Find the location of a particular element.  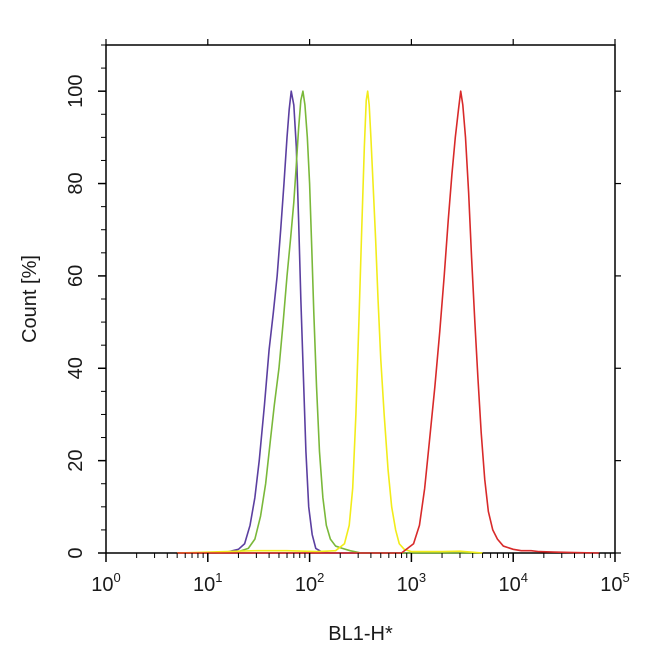

y-tick-label: 20 is located at coordinates (76, 461).